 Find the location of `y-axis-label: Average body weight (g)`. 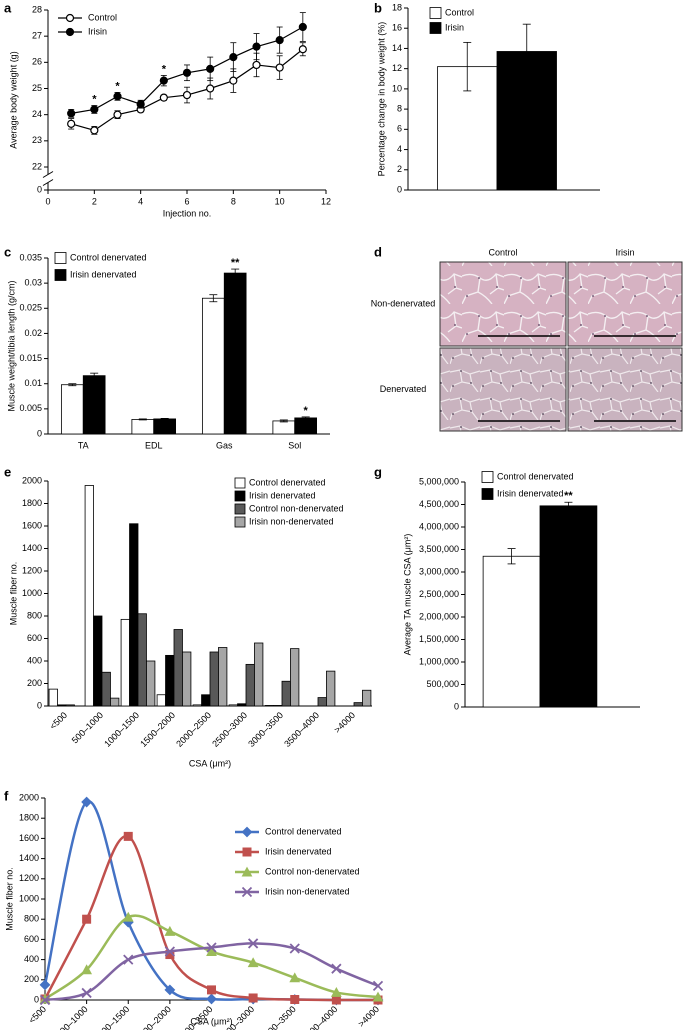

y-axis-label: Average body weight (g) is located at coordinates (13, 99).